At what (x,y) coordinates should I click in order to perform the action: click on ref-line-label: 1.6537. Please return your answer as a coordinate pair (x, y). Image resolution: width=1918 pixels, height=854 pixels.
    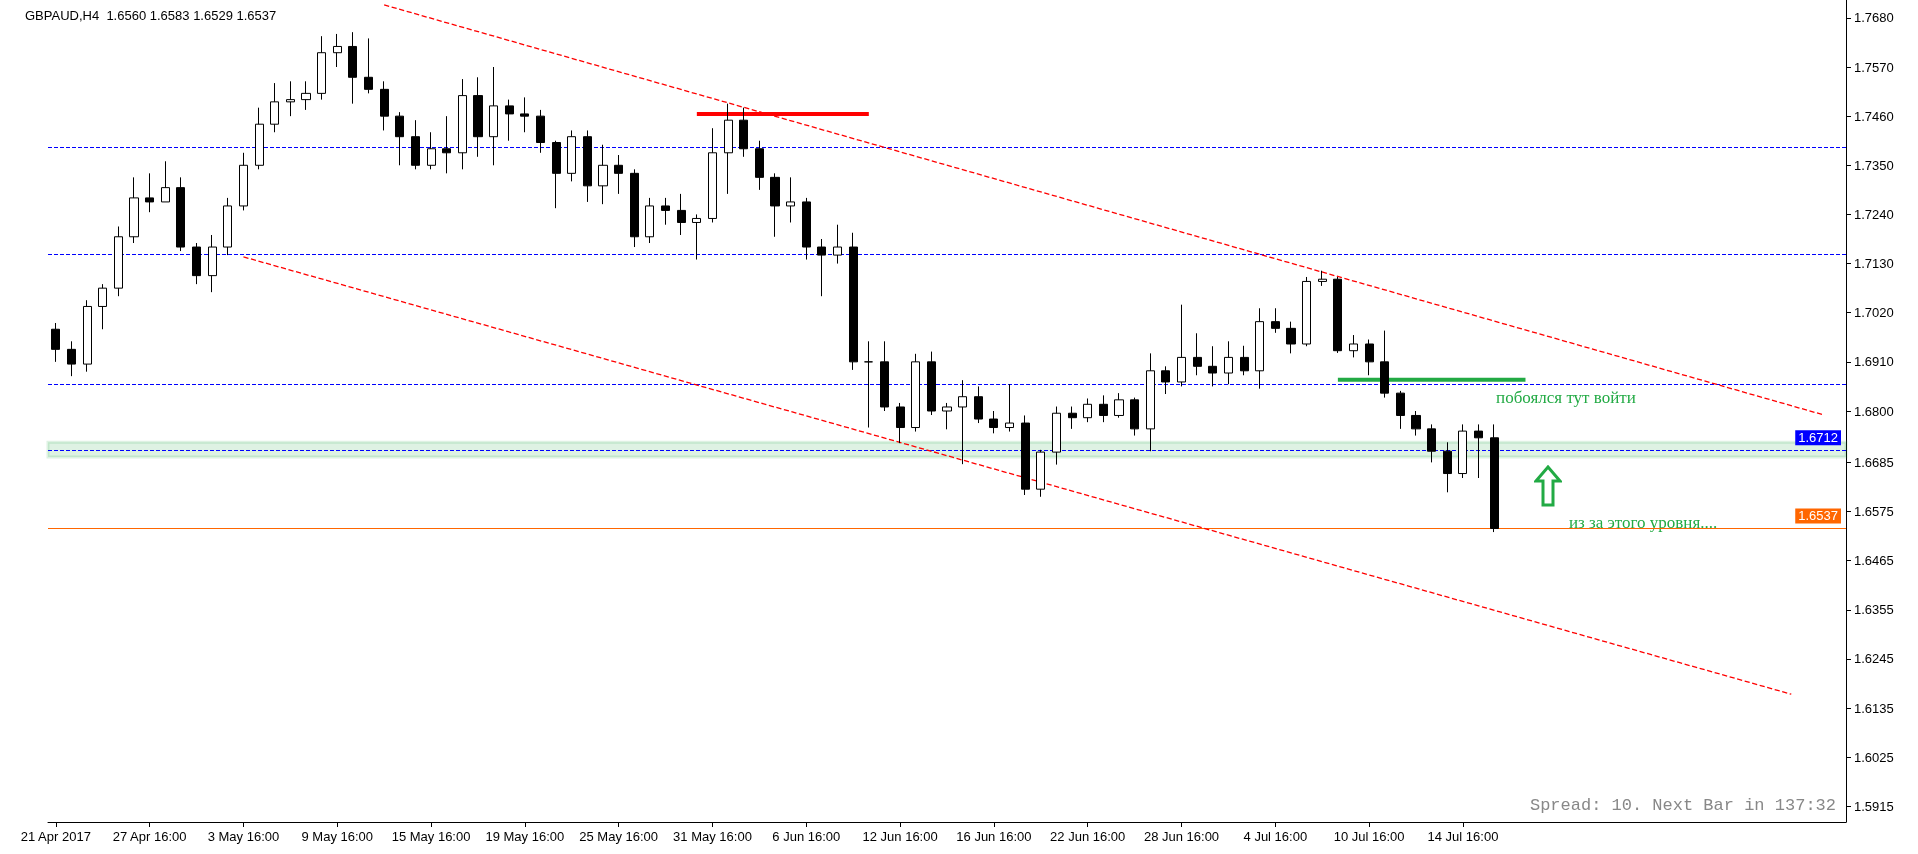
    Looking at the image, I should click on (1818, 516).